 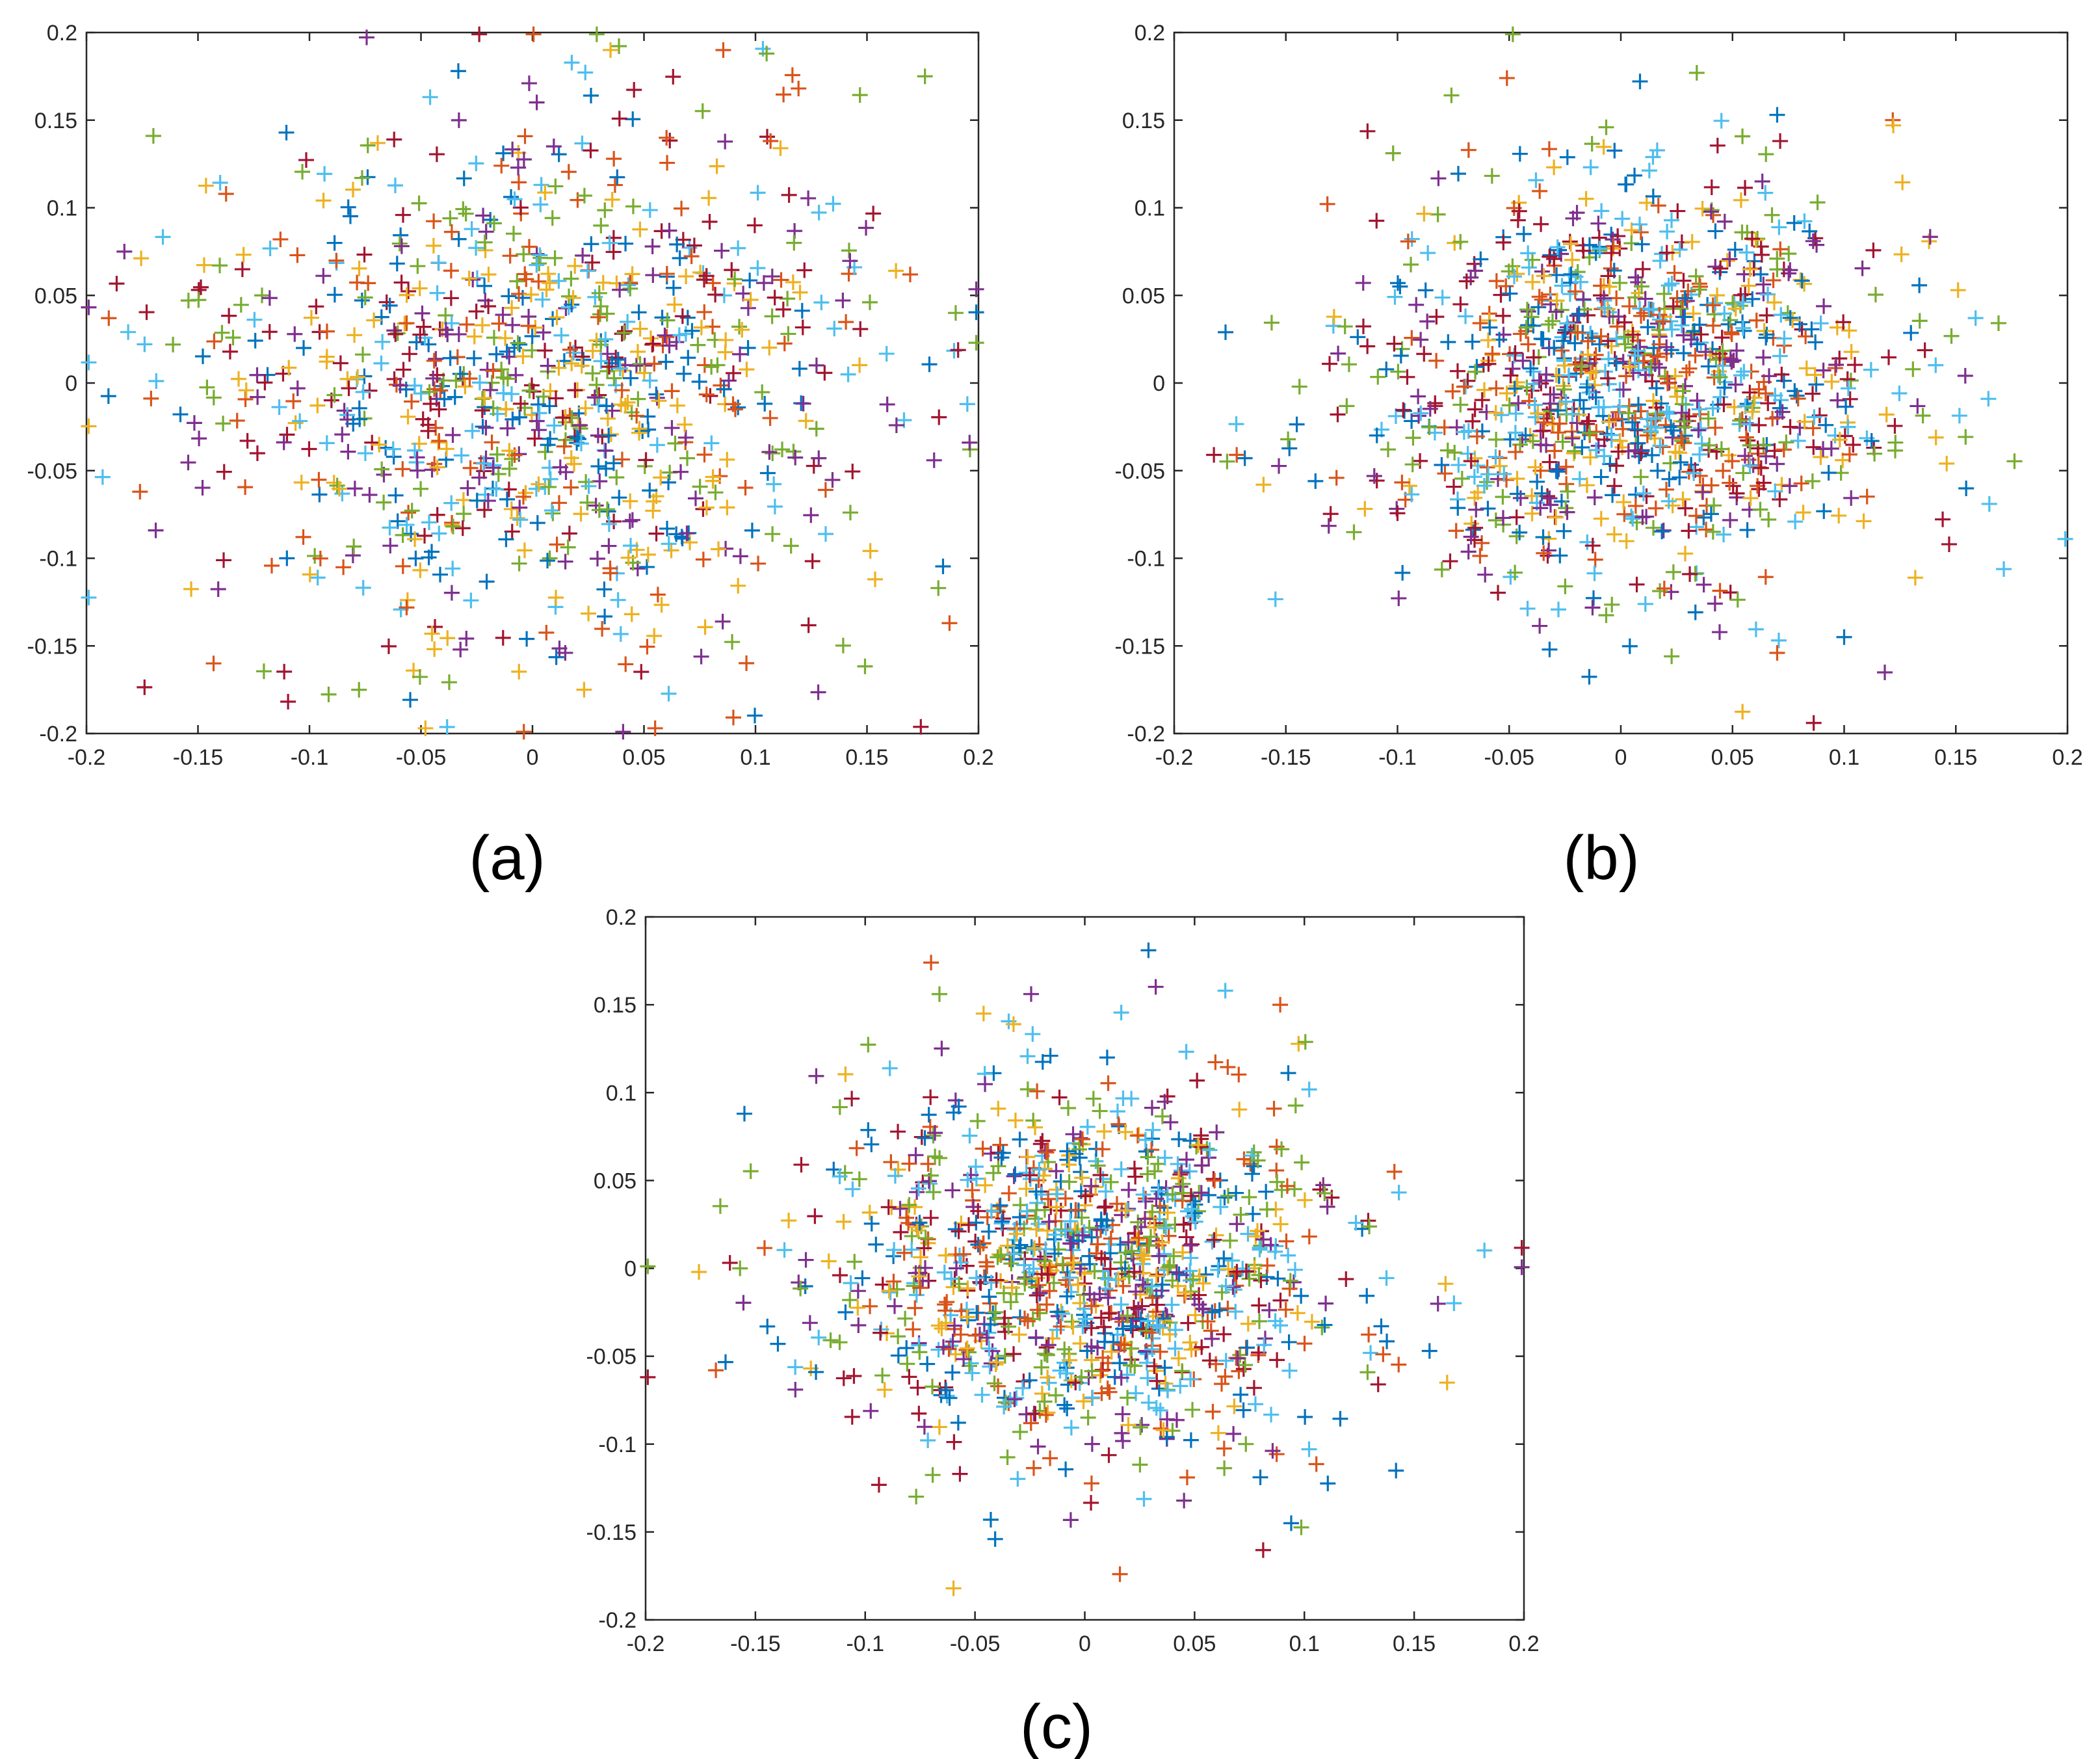 I want to click on x-tick-label: 0.2, so click(x=978, y=758).